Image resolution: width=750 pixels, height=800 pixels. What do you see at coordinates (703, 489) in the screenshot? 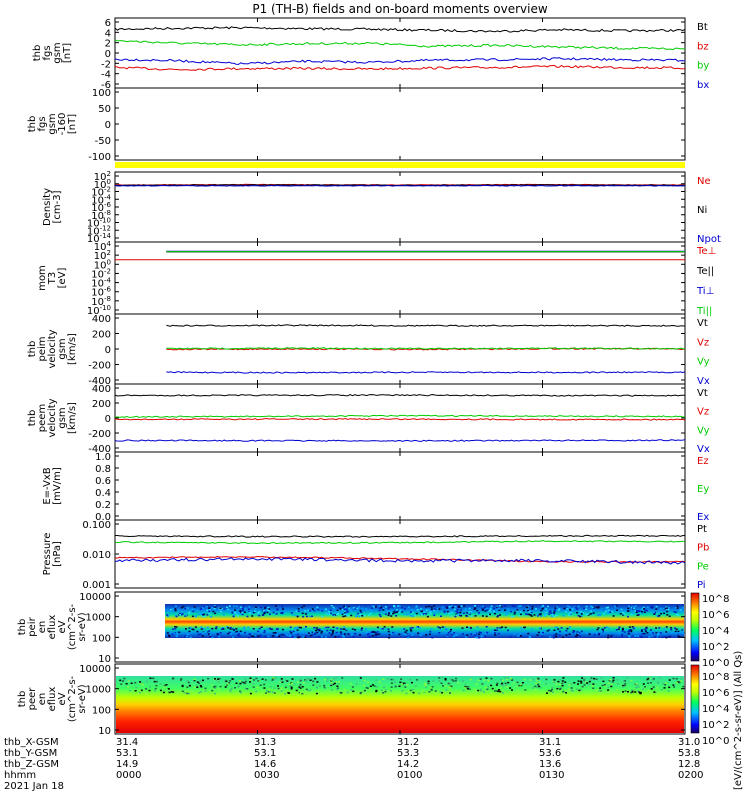
I see `legend-efield-Ey: Ey` at bounding box center [703, 489].